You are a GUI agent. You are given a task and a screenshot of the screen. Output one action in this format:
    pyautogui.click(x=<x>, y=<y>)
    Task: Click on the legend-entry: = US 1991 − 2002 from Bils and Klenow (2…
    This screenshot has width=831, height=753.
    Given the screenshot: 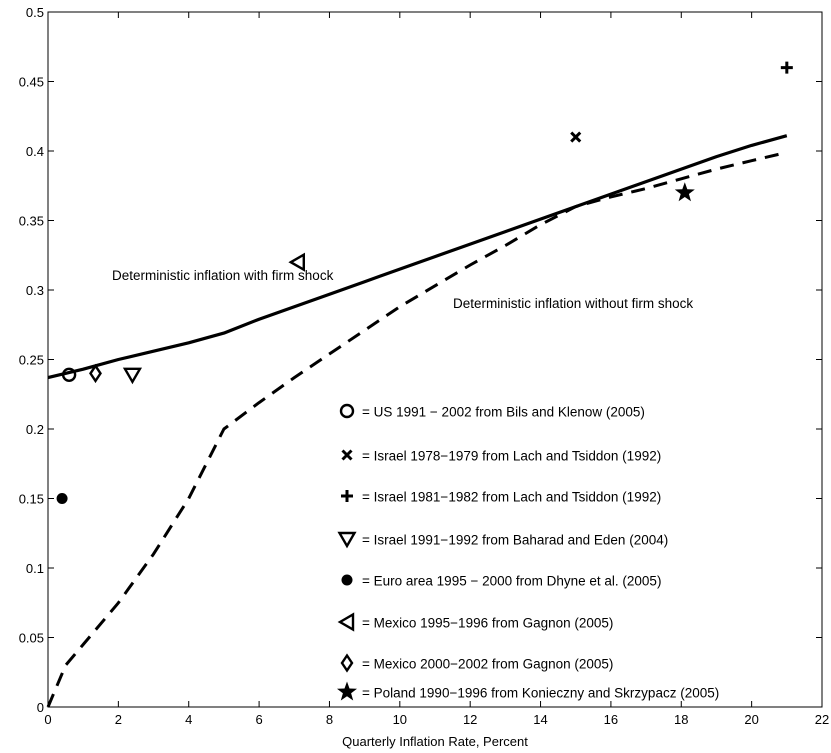 What is the action you would take?
    pyautogui.click(x=503, y=412)
    